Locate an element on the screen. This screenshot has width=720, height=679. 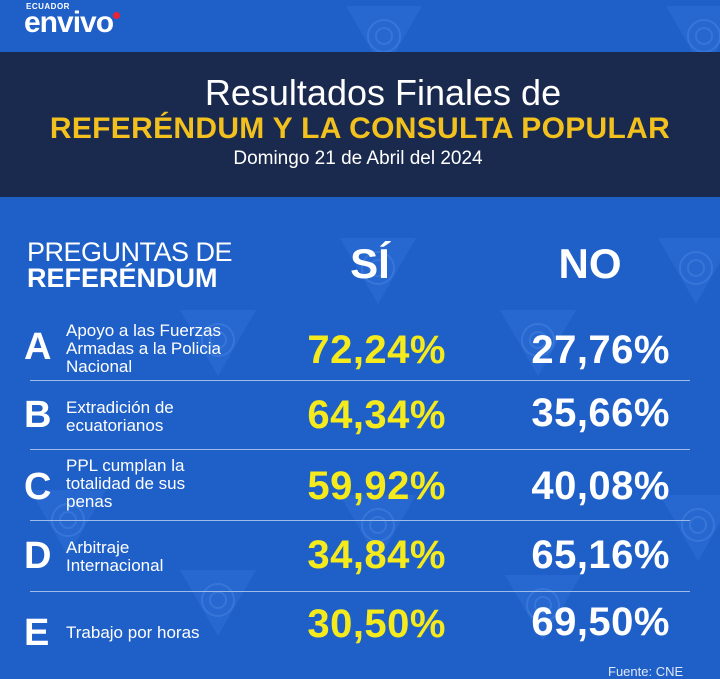
table-row: E Trabajo por horas 30,50% 69,50% is located at coordinates (360, 627).